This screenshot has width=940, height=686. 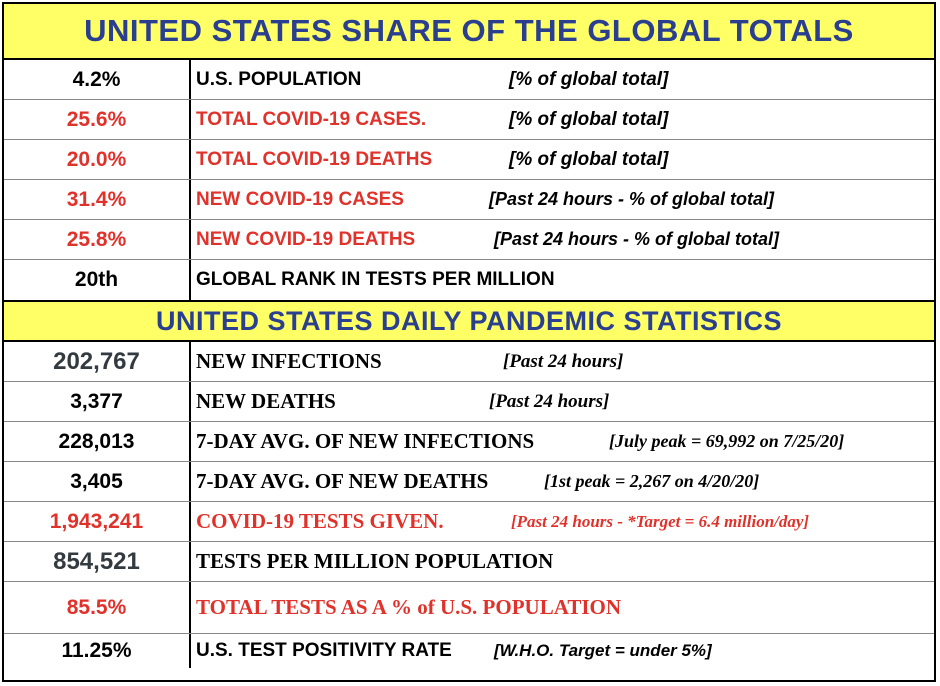 I want to click on stat-label: TESTS PER MILLION POPULATION, so click(x=375, y=561).